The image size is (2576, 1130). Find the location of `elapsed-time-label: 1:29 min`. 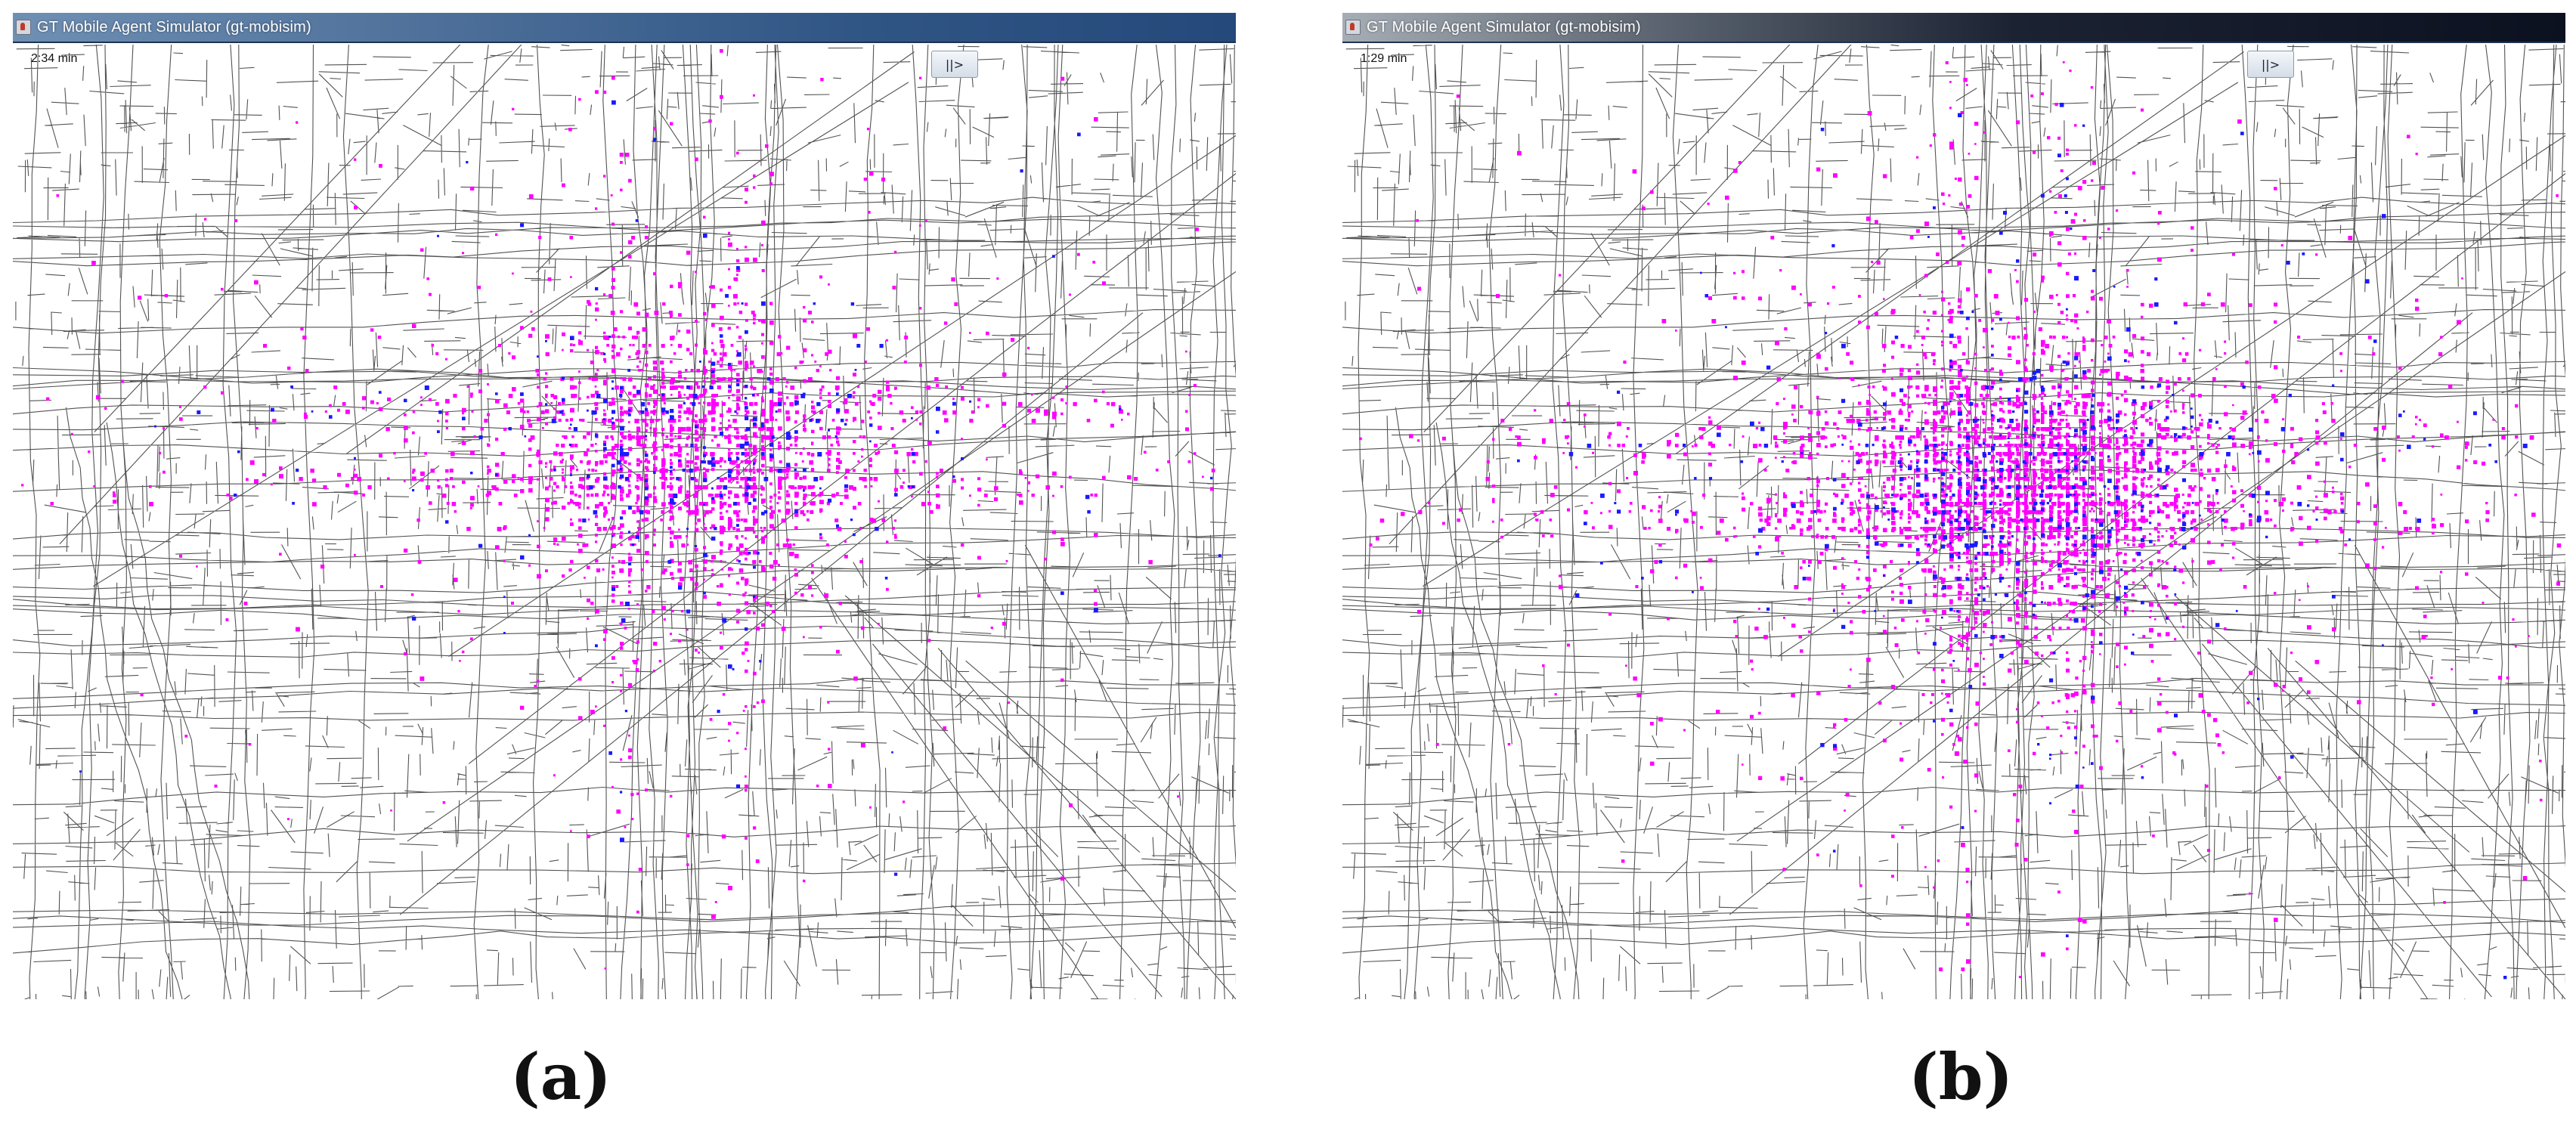

elapsed-time-label: 1:29 min is located at coordinates (1384, 58).